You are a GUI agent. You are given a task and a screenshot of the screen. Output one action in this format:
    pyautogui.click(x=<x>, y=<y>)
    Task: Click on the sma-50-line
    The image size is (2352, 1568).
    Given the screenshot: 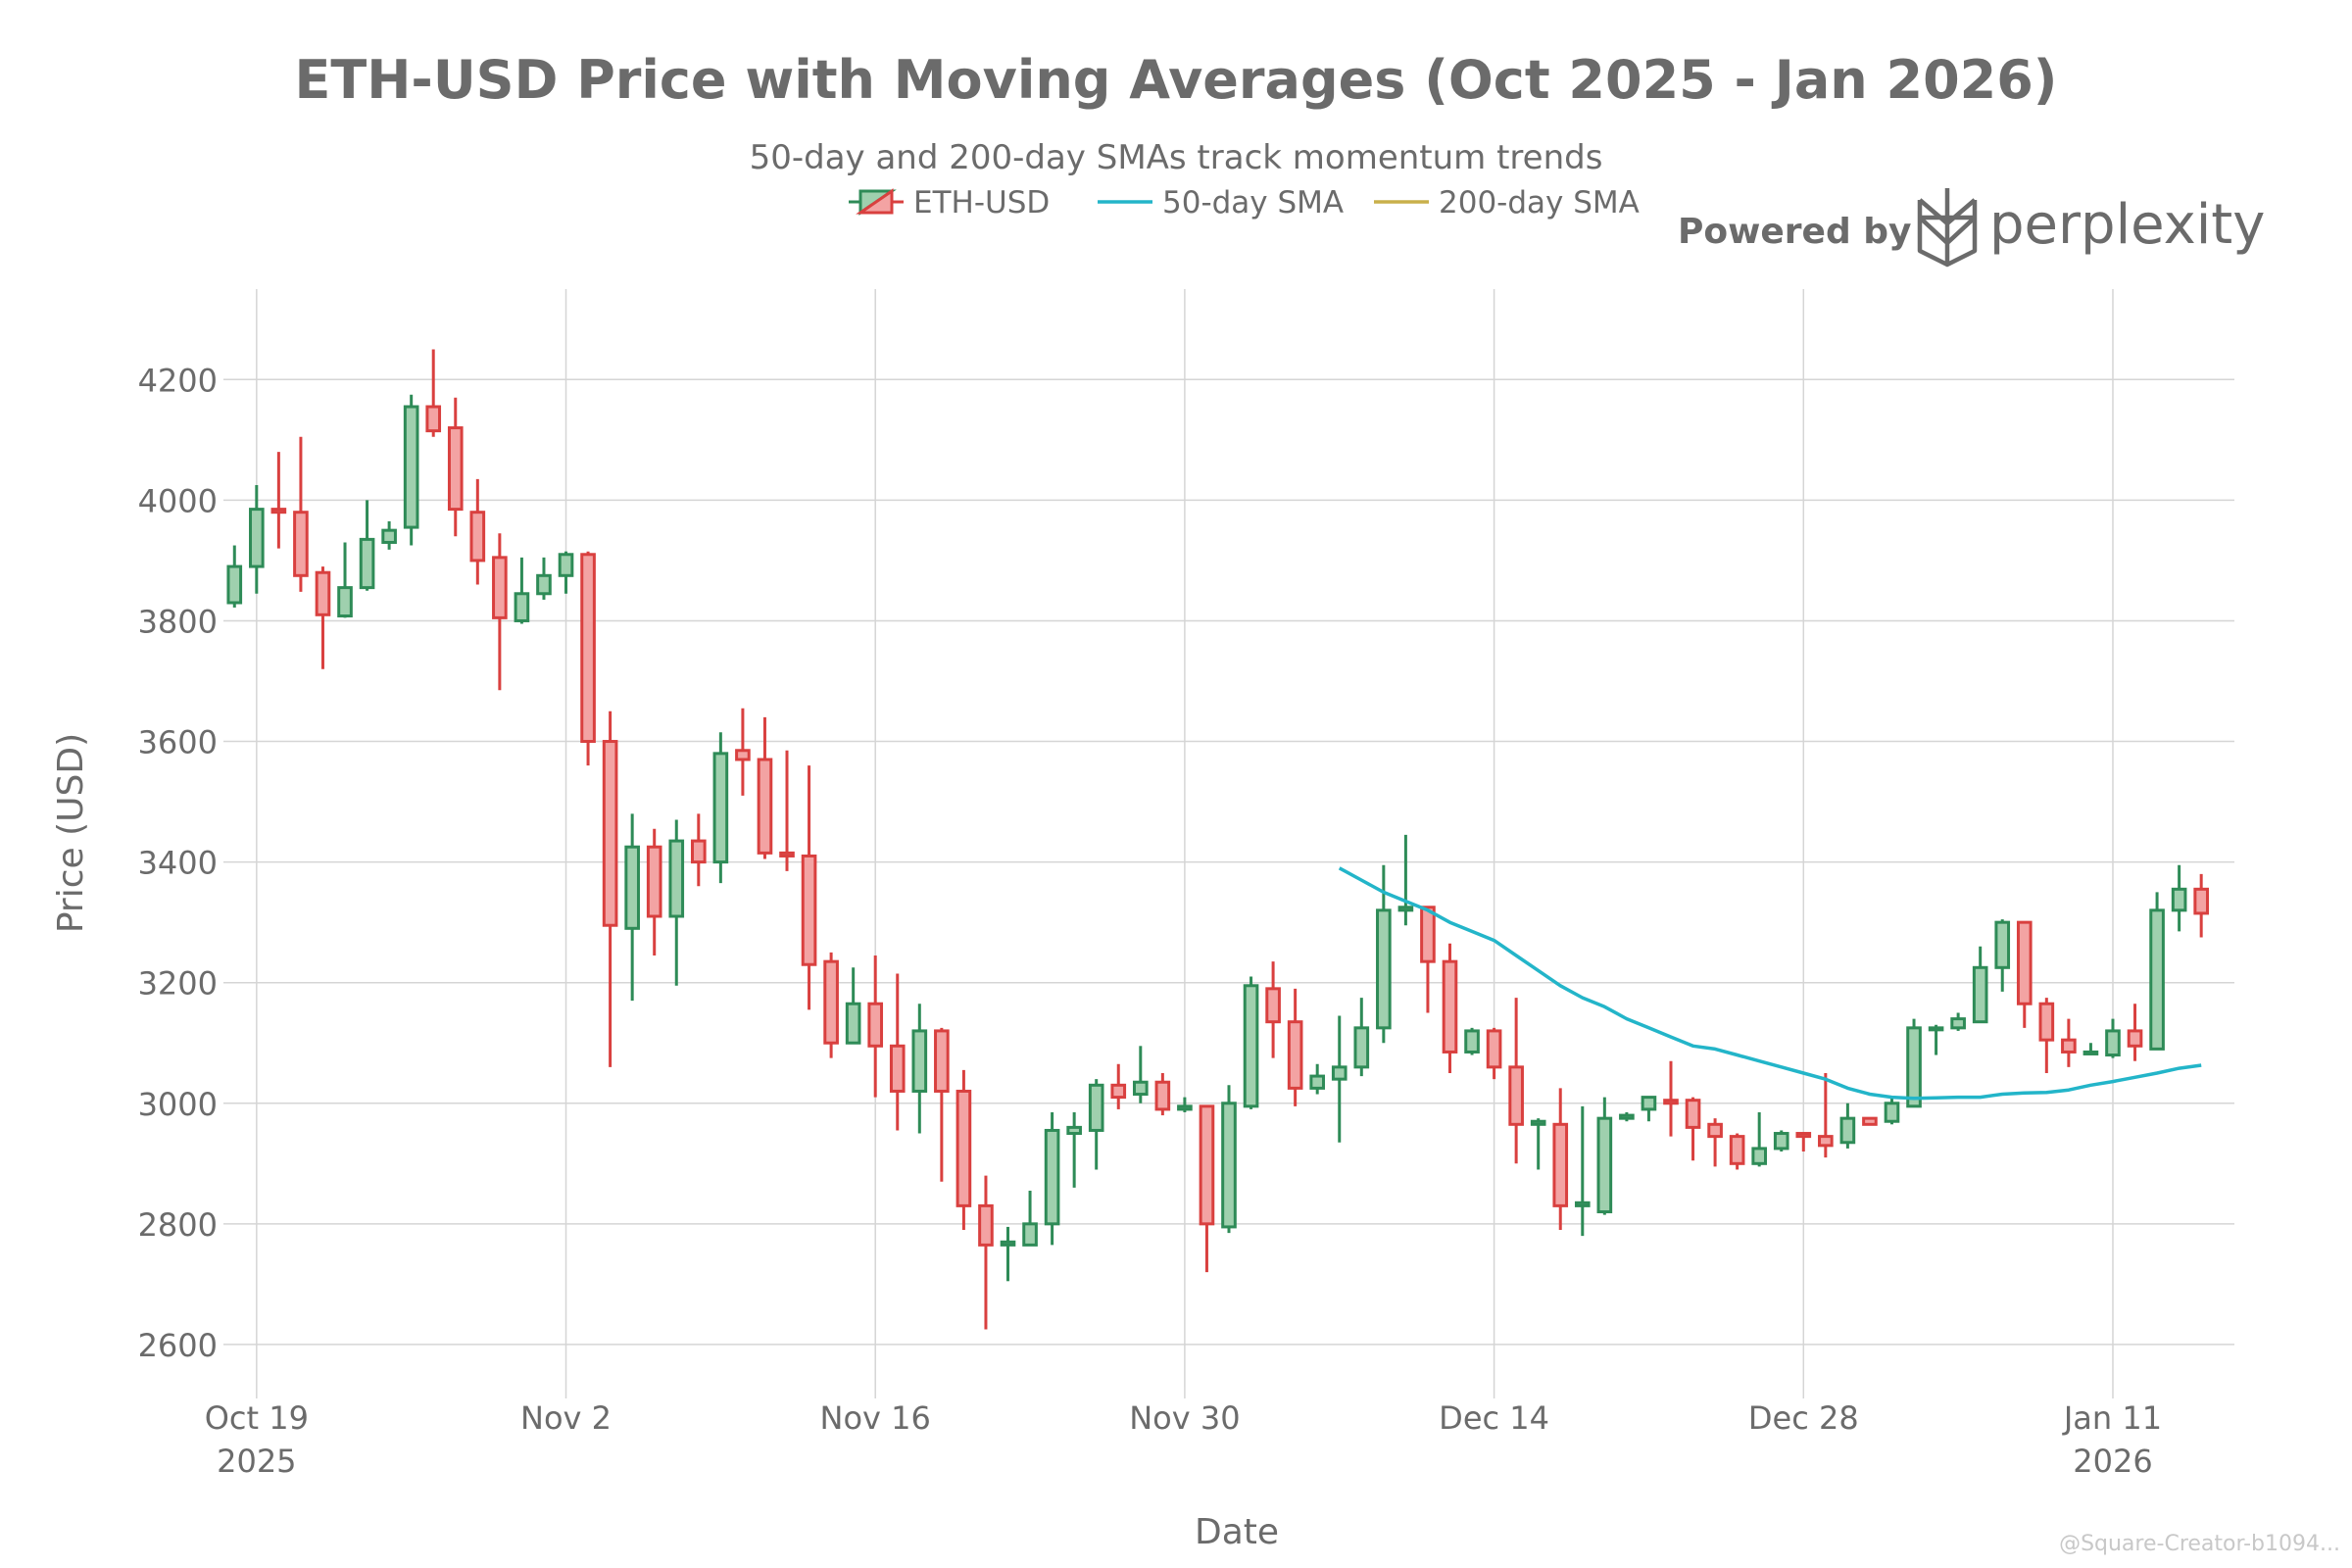 What is the action you would take?
    pyautogui.click(x=1770, y=983)
    